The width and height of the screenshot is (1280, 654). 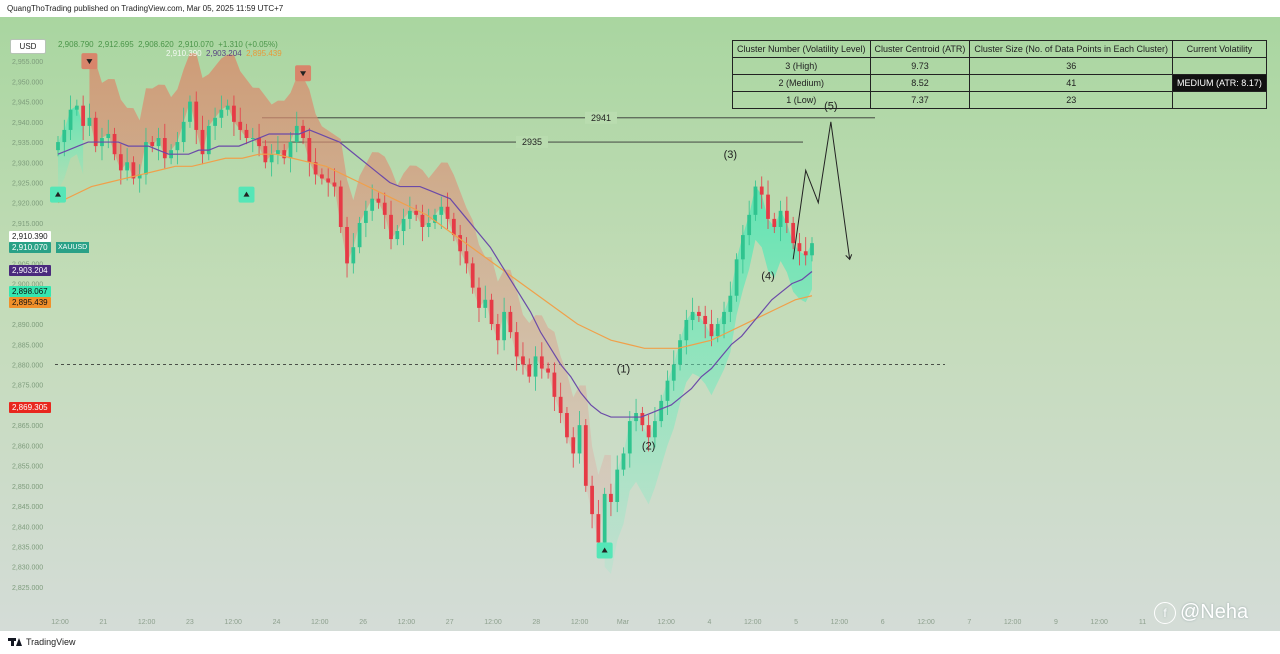 I want to click on legend-open: 2,908.790, so click(x=76, y=44).